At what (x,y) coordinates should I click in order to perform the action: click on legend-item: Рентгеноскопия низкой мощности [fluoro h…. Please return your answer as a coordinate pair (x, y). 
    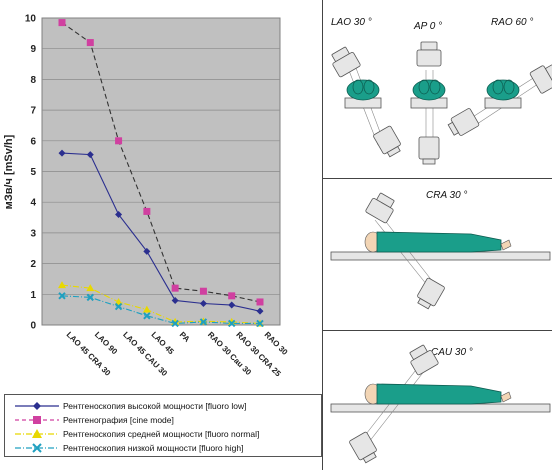
    Looking at the image, I should click on (163, 448).